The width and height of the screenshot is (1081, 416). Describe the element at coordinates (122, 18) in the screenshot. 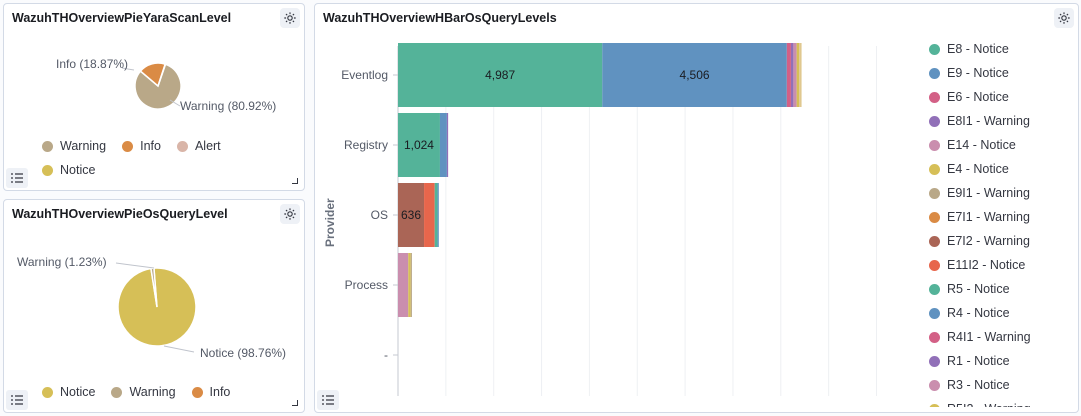

I see `panel-title: WazuhTHOverviewPieYaraScanLevel` at that location.